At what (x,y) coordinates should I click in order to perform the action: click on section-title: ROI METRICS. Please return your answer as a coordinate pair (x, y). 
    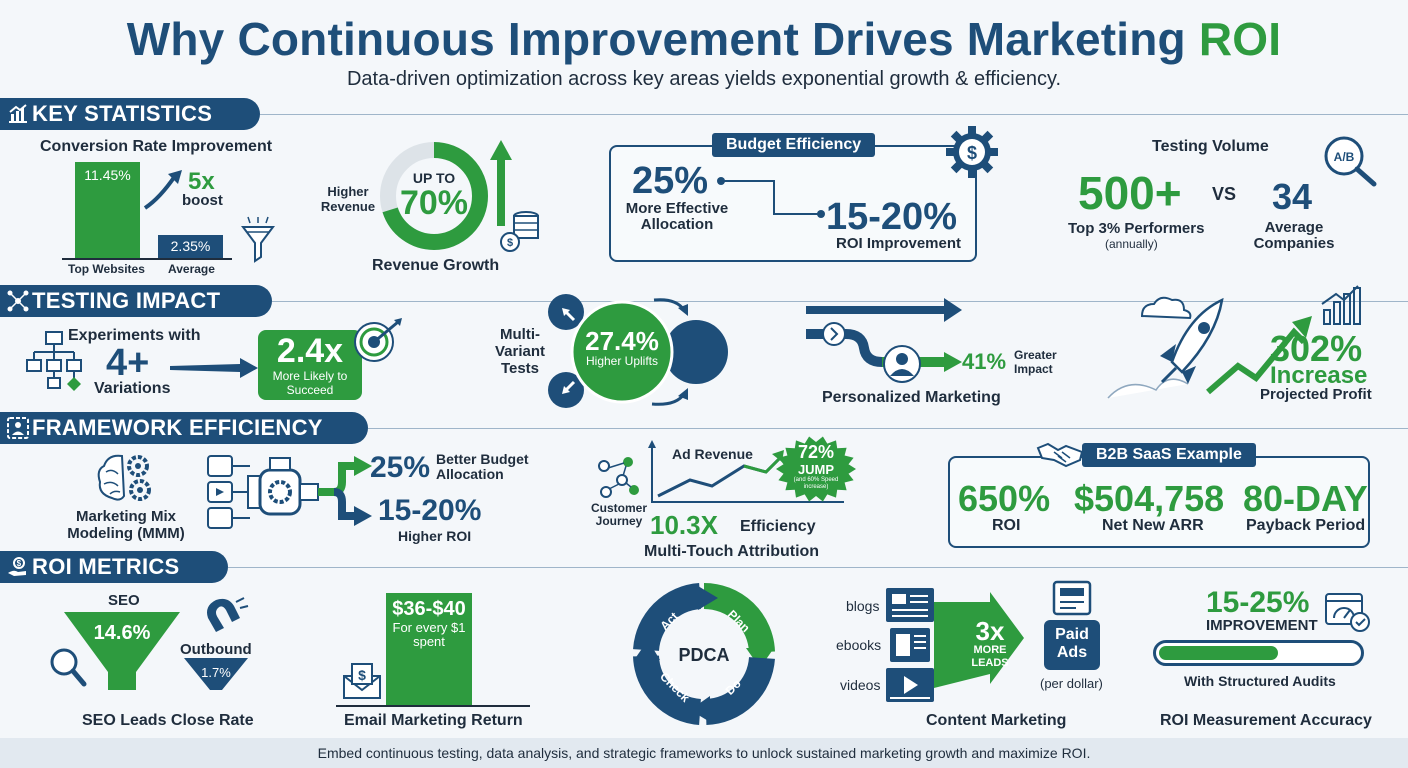
    Looking at the image, I should click on (106, 566).